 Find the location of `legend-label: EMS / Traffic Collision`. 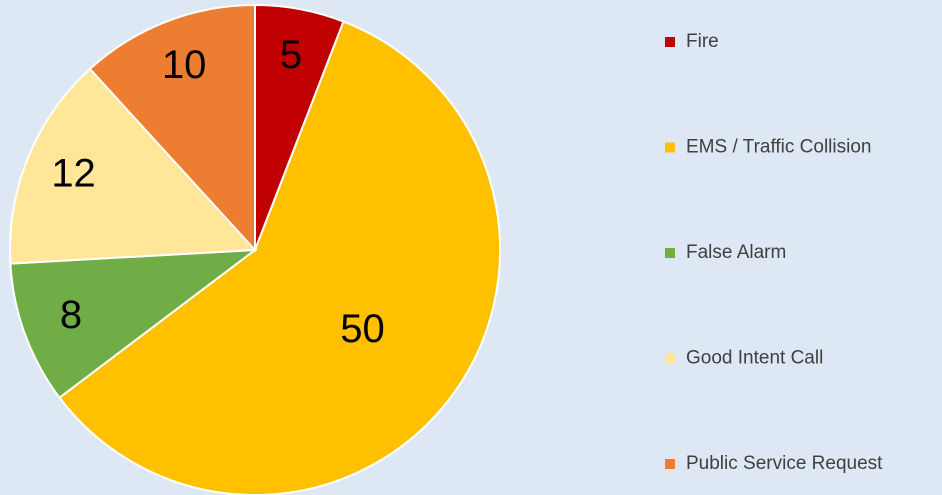

legend-label: EMS / Traffic Collision is located at coordinates (778, 147).